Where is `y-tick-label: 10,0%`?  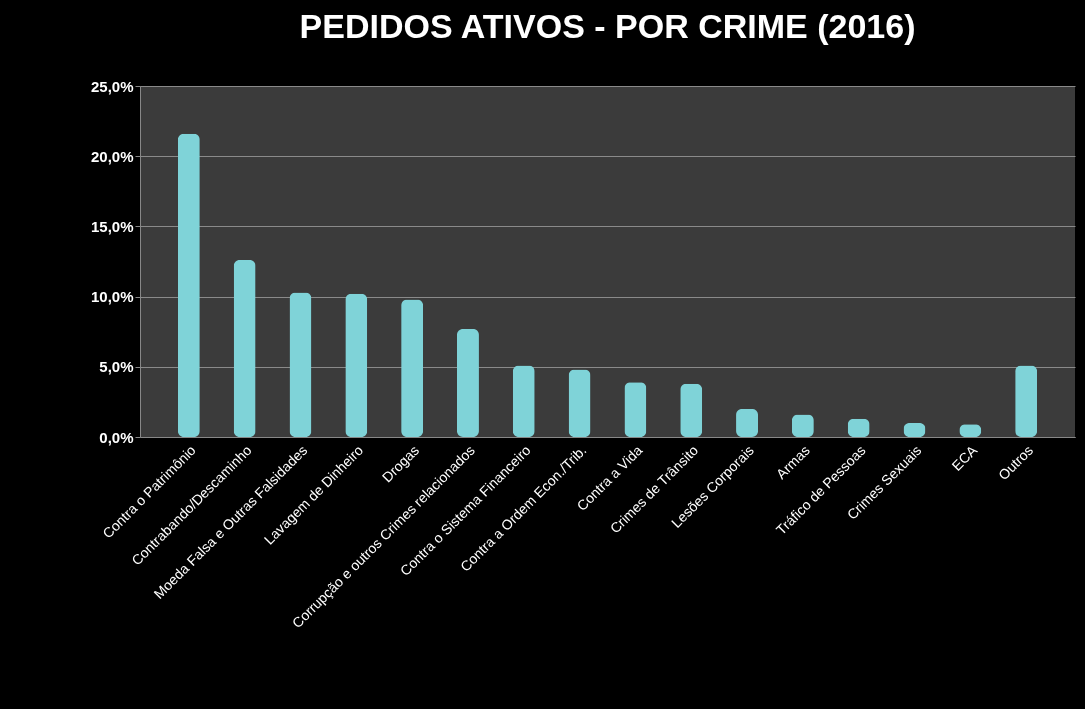
y-tick-label: 10,0% is located at coordinates (112, 297).